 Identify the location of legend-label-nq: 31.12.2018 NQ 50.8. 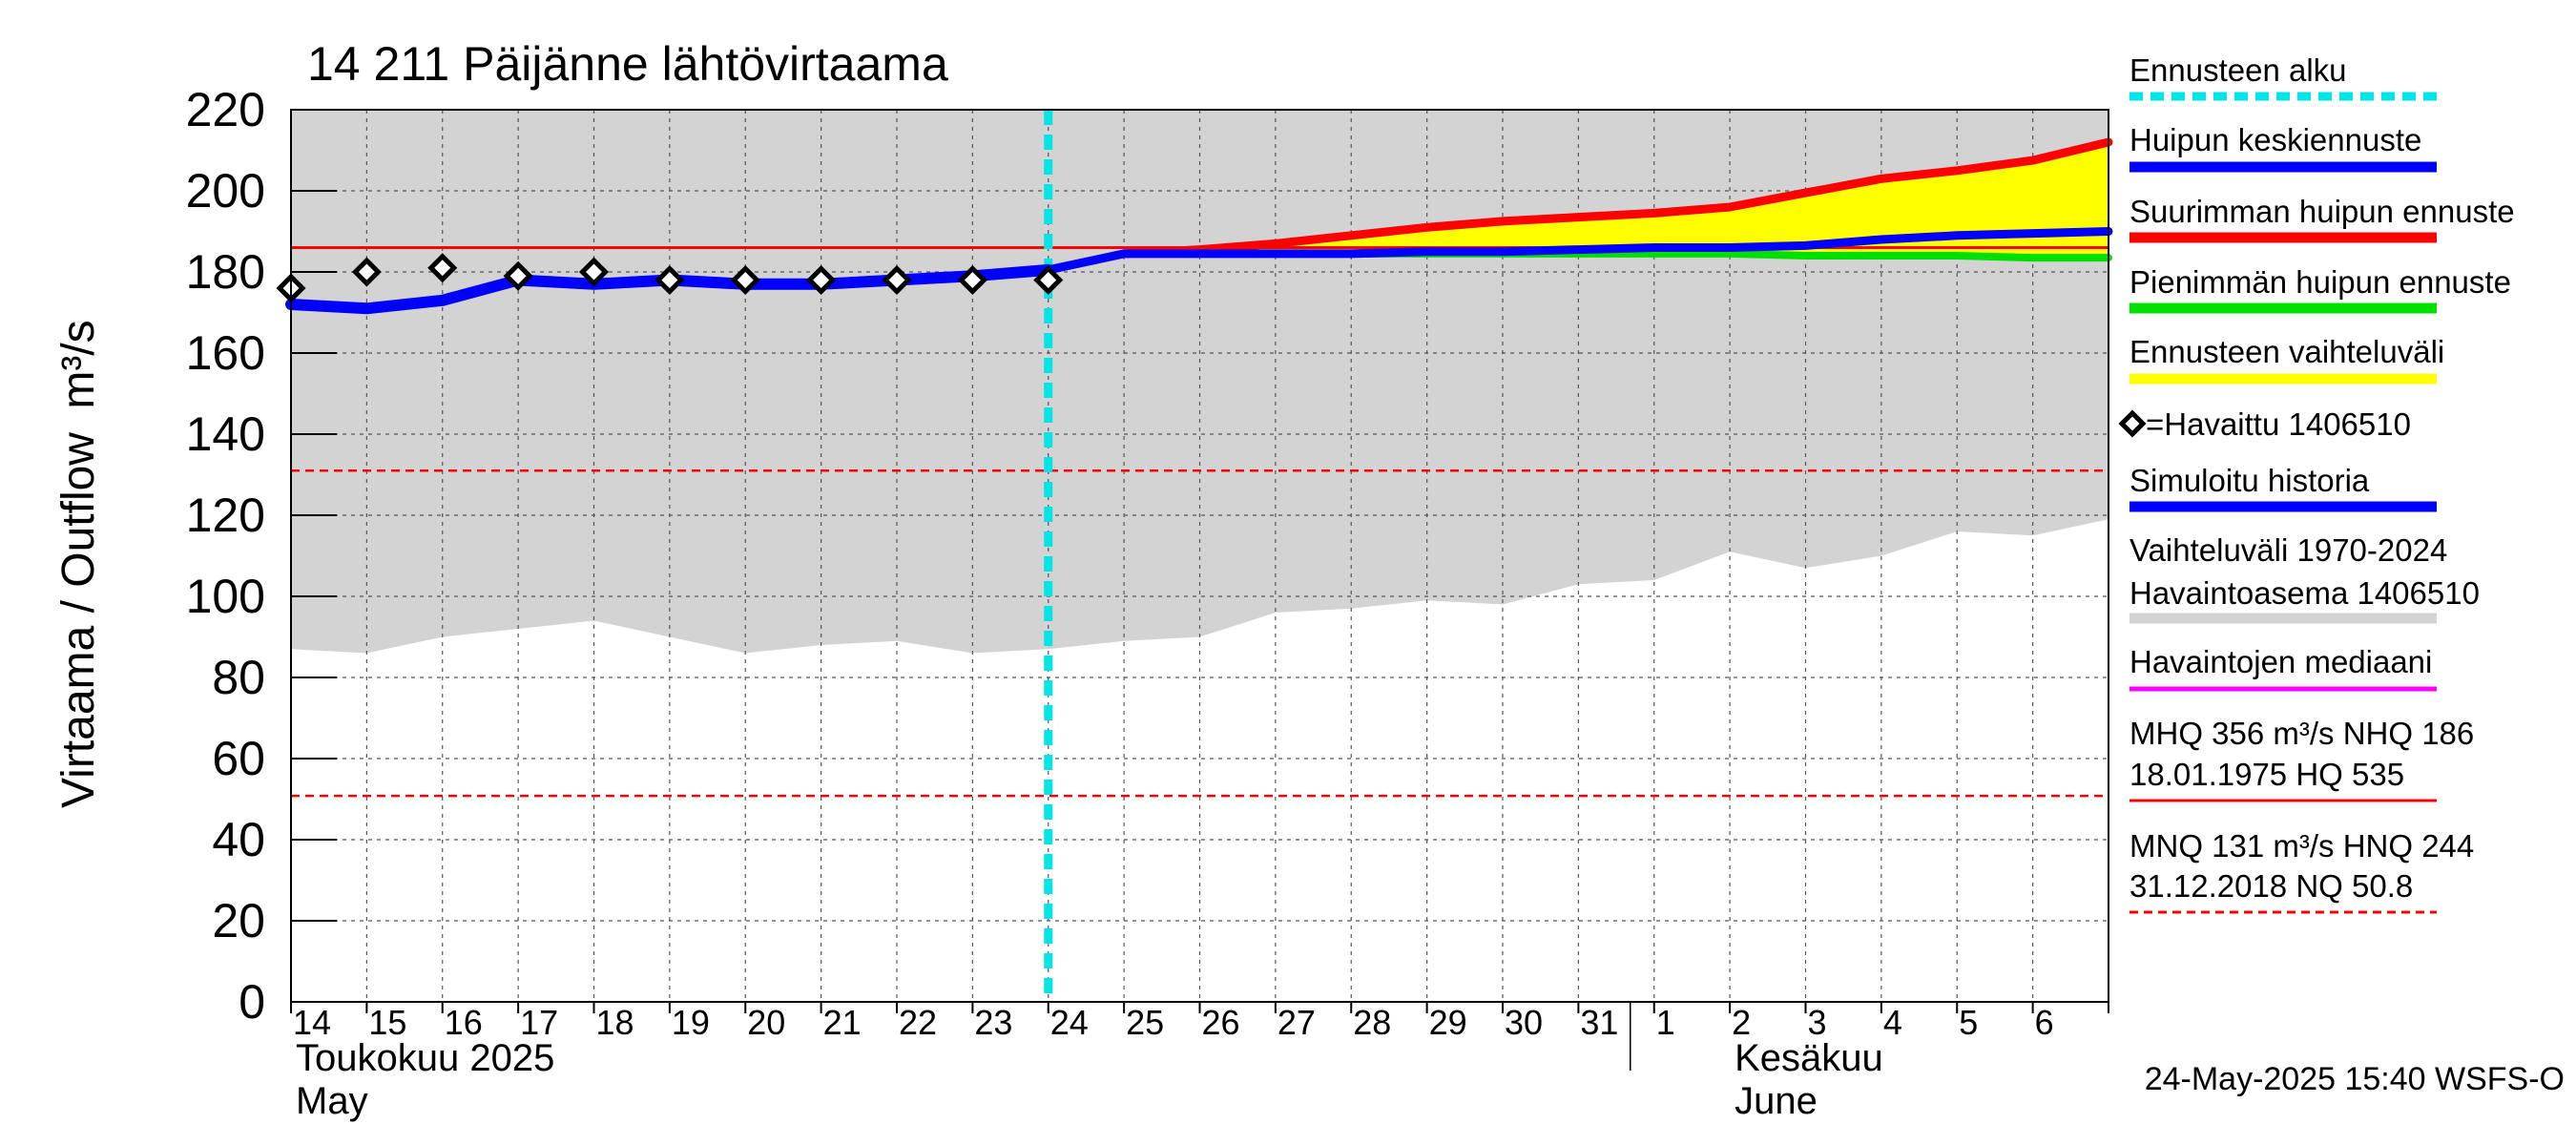
(2271, 886).